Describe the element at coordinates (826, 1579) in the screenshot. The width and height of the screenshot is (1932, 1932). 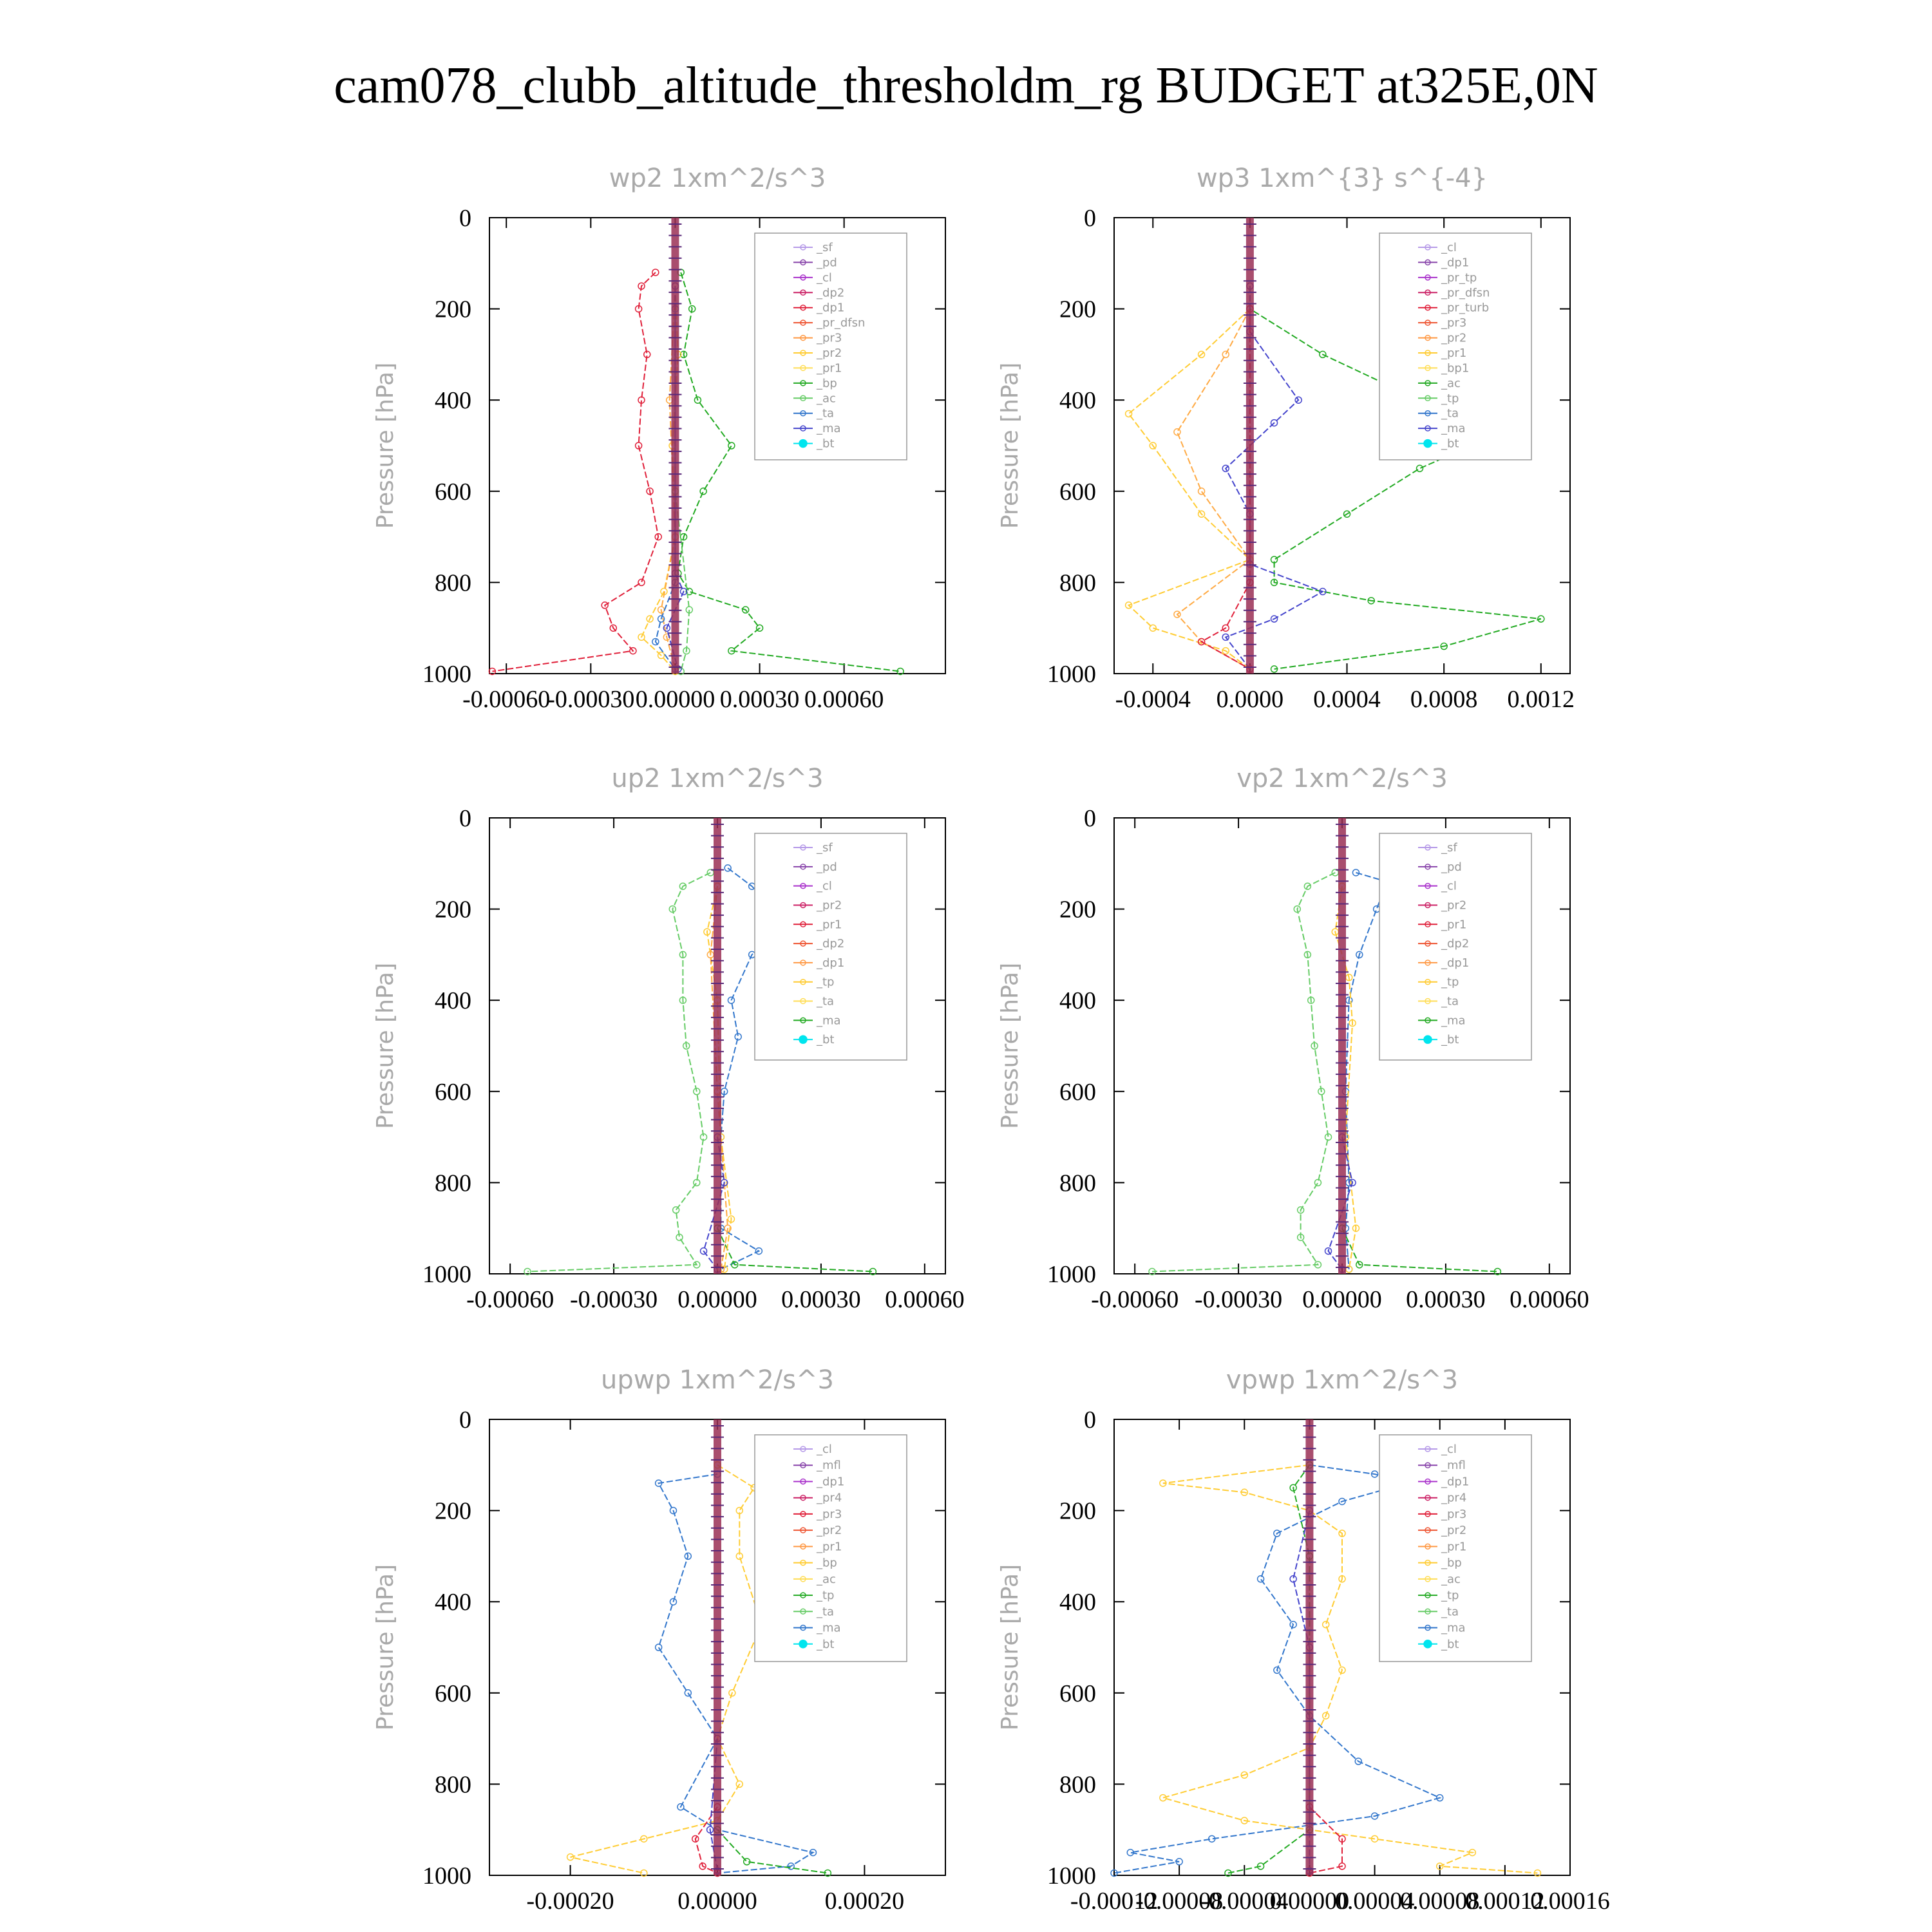
I see `legend-entry: _ac` at that location.